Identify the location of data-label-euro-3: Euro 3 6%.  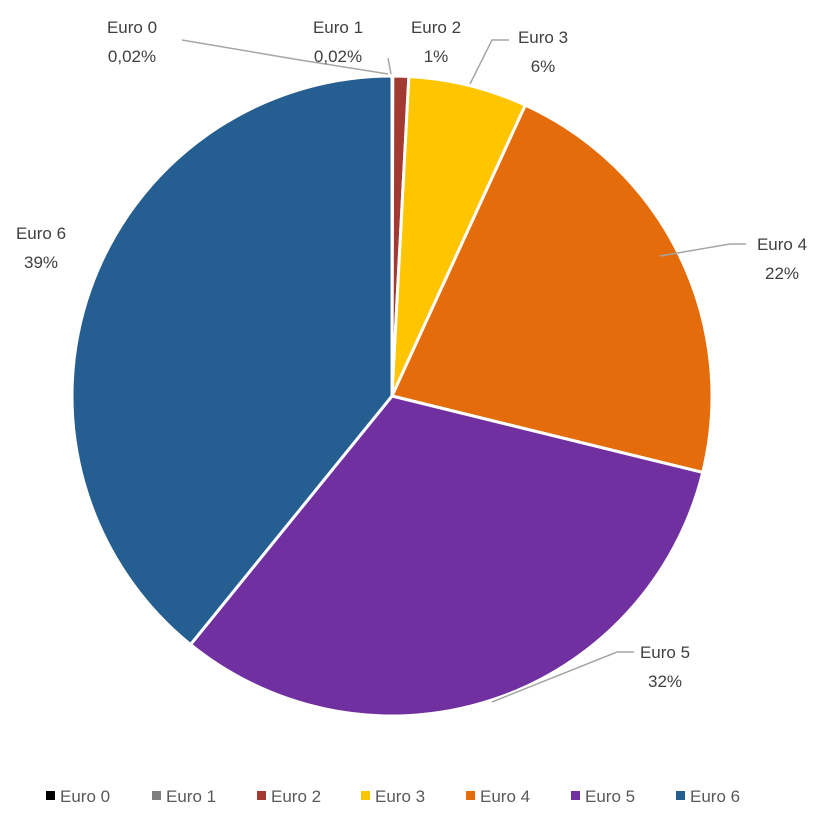
(543, 52).